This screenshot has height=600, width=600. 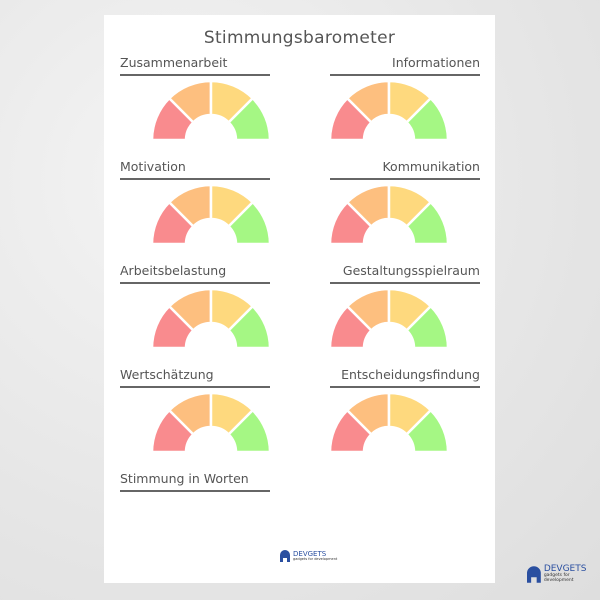 I want to click on section-header: Zusammenarbeit, so click(x=195, y=65).